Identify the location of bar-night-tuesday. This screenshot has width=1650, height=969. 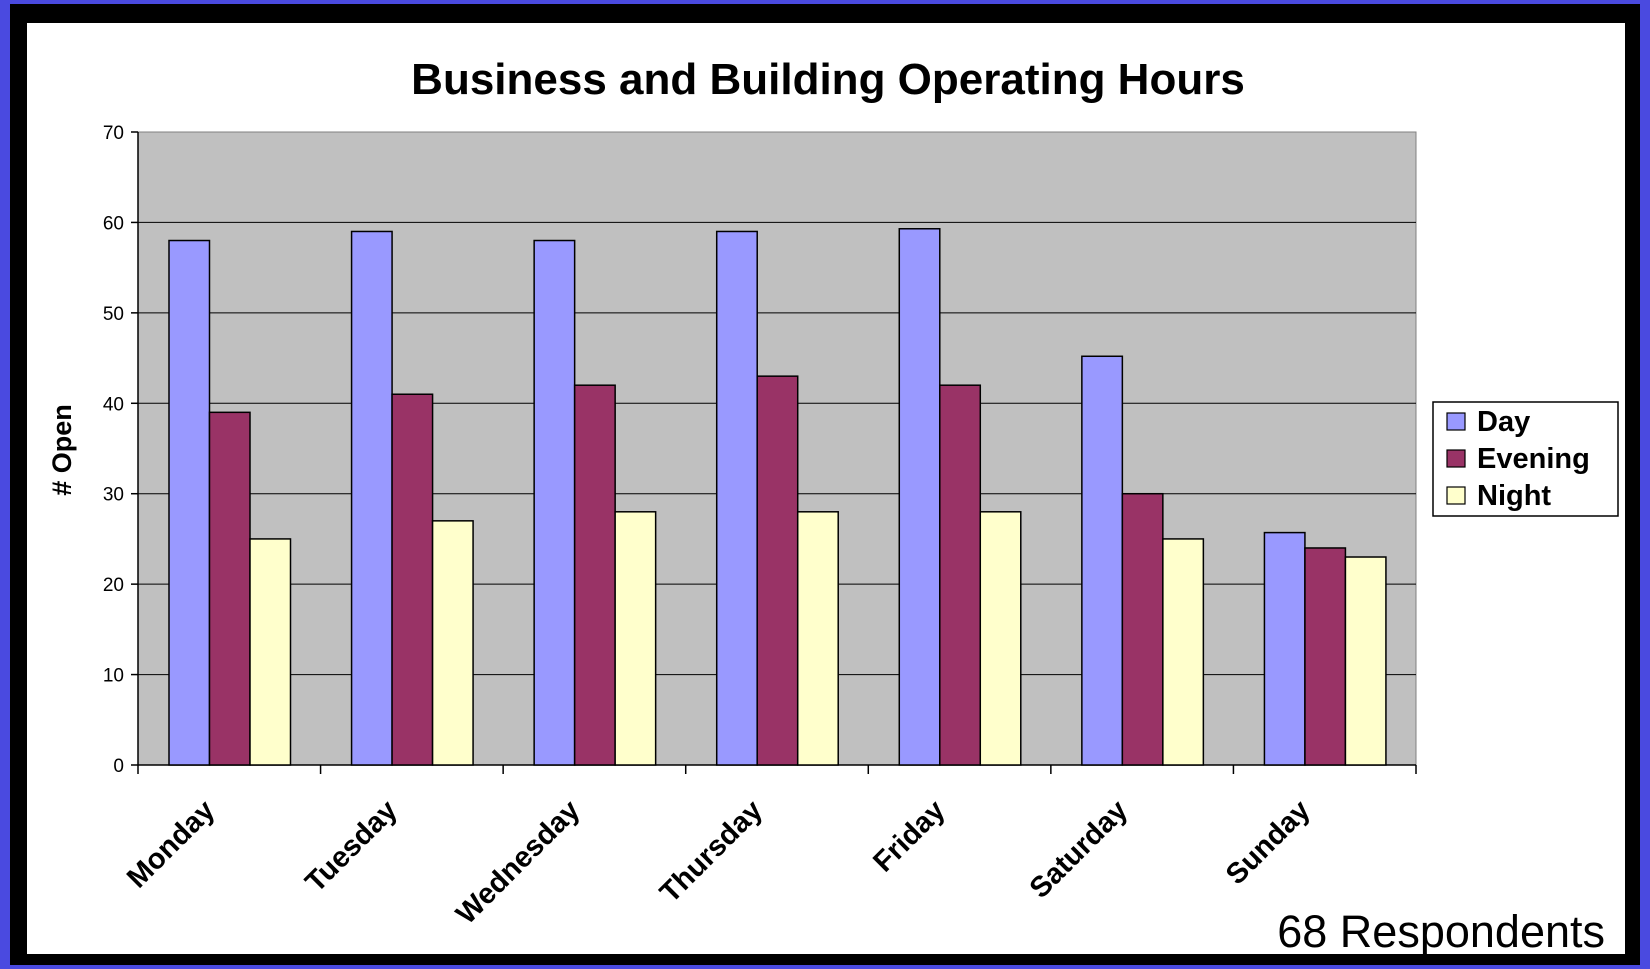
(452, 643).